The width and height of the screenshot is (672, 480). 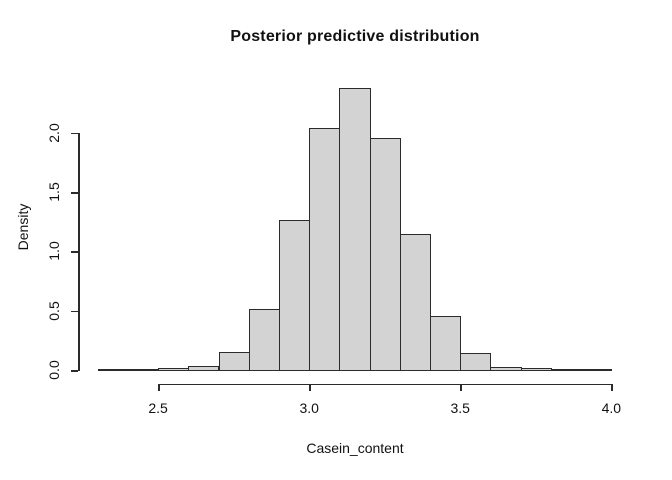 I want to click on y-axis-line, so click(x=79, y=251).